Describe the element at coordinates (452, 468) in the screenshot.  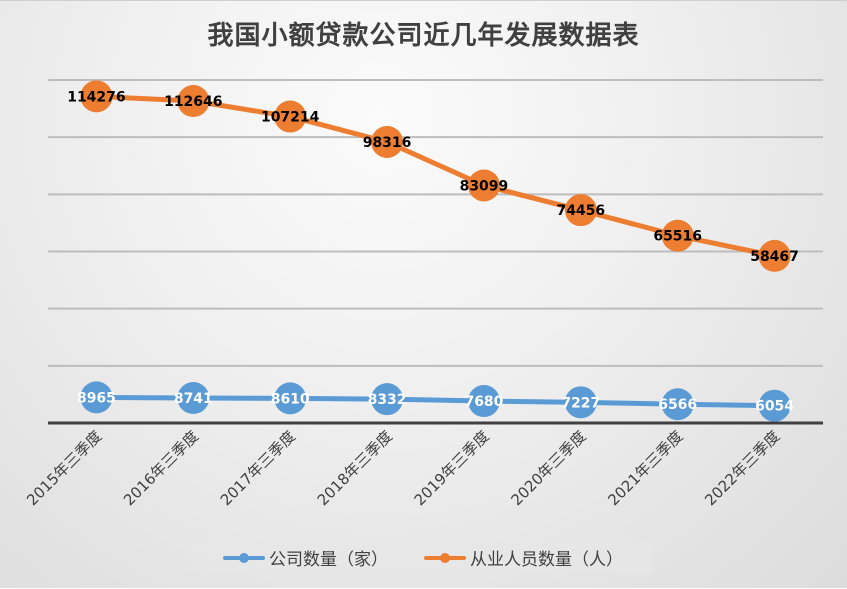
I see `x-tick-label: 2019年三季度` at that location.